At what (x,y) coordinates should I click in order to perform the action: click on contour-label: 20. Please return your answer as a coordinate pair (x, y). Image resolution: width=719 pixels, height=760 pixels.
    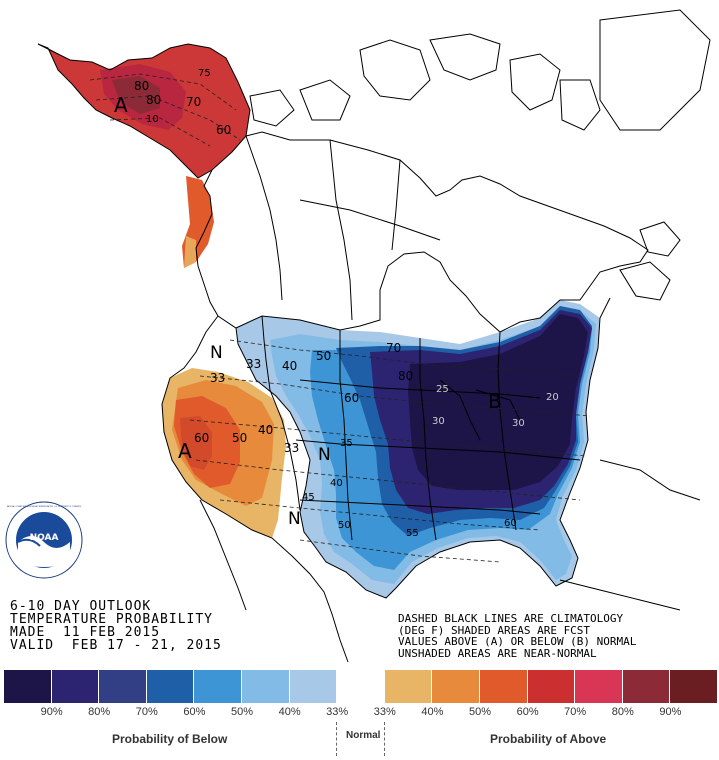
    Looking at the image, I should click on (552, 397).